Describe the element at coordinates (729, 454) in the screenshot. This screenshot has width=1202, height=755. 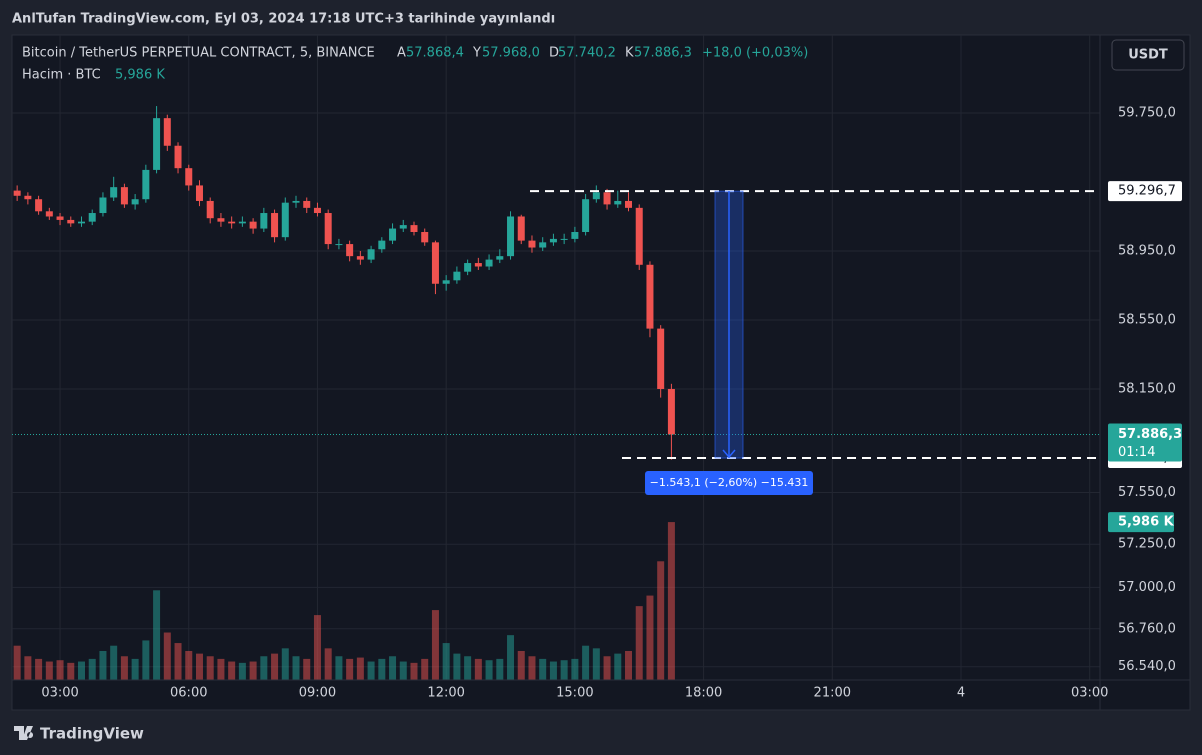
I see `measure-arrowhead` at that location.